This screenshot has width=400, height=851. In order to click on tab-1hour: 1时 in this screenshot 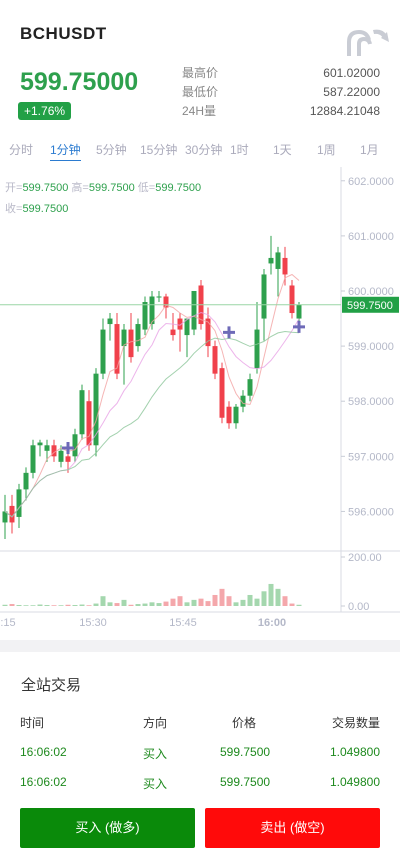, I will do `click(239, 150)`.